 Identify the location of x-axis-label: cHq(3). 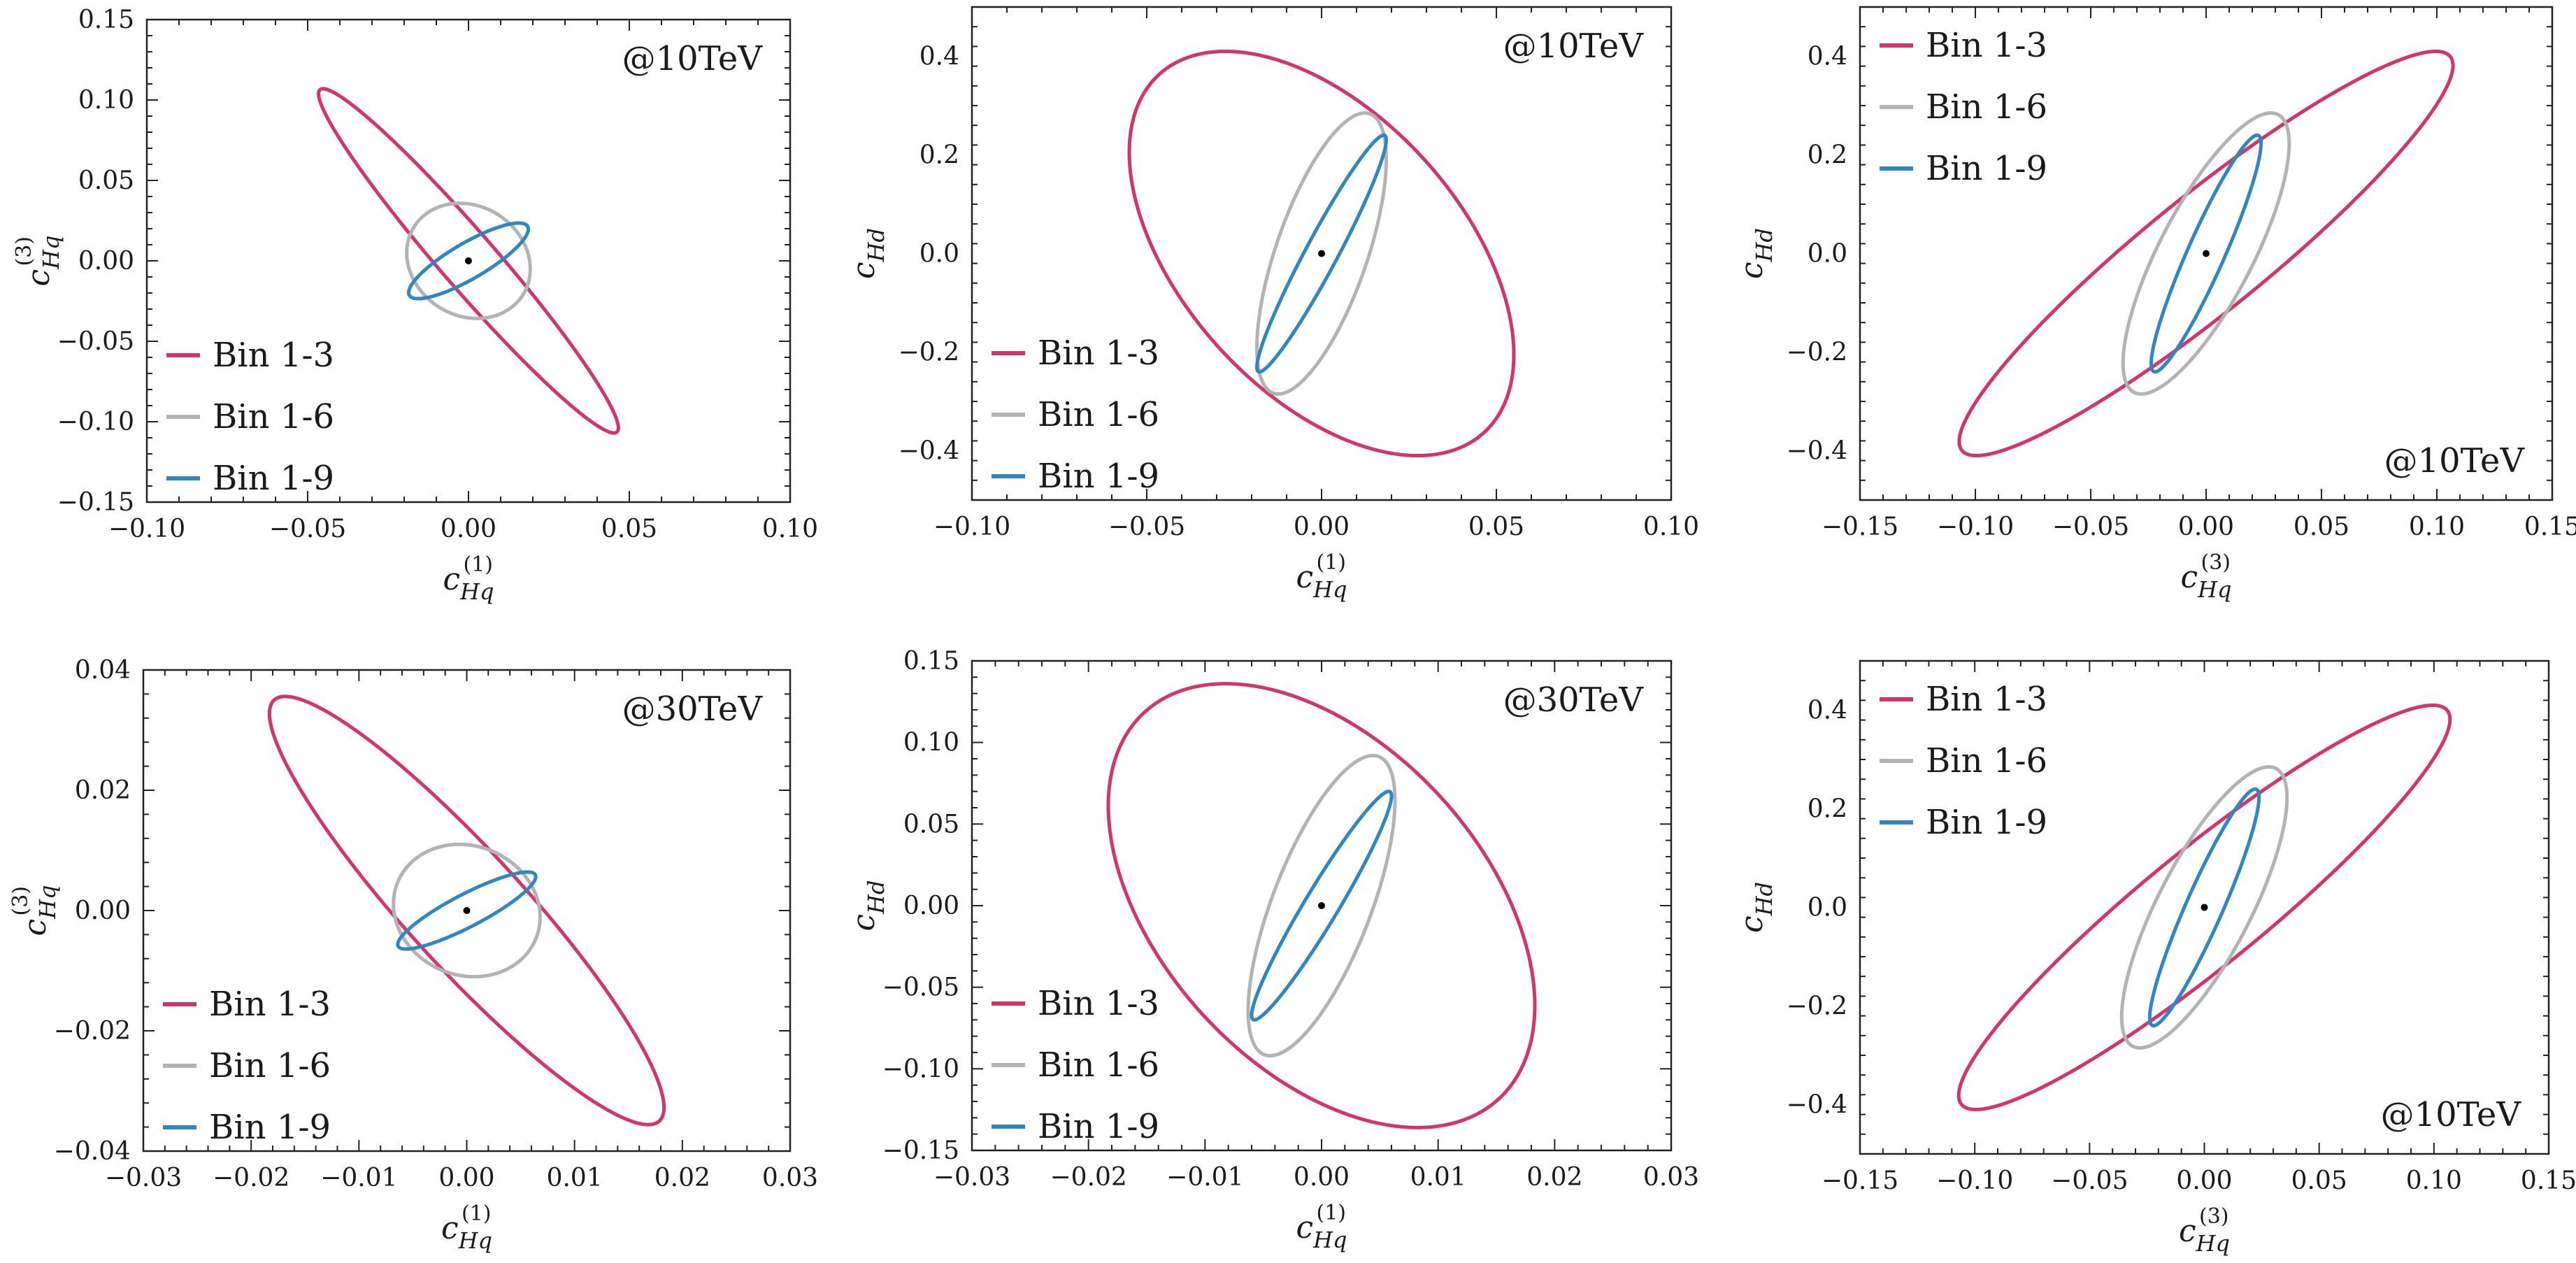
(2205, 576).